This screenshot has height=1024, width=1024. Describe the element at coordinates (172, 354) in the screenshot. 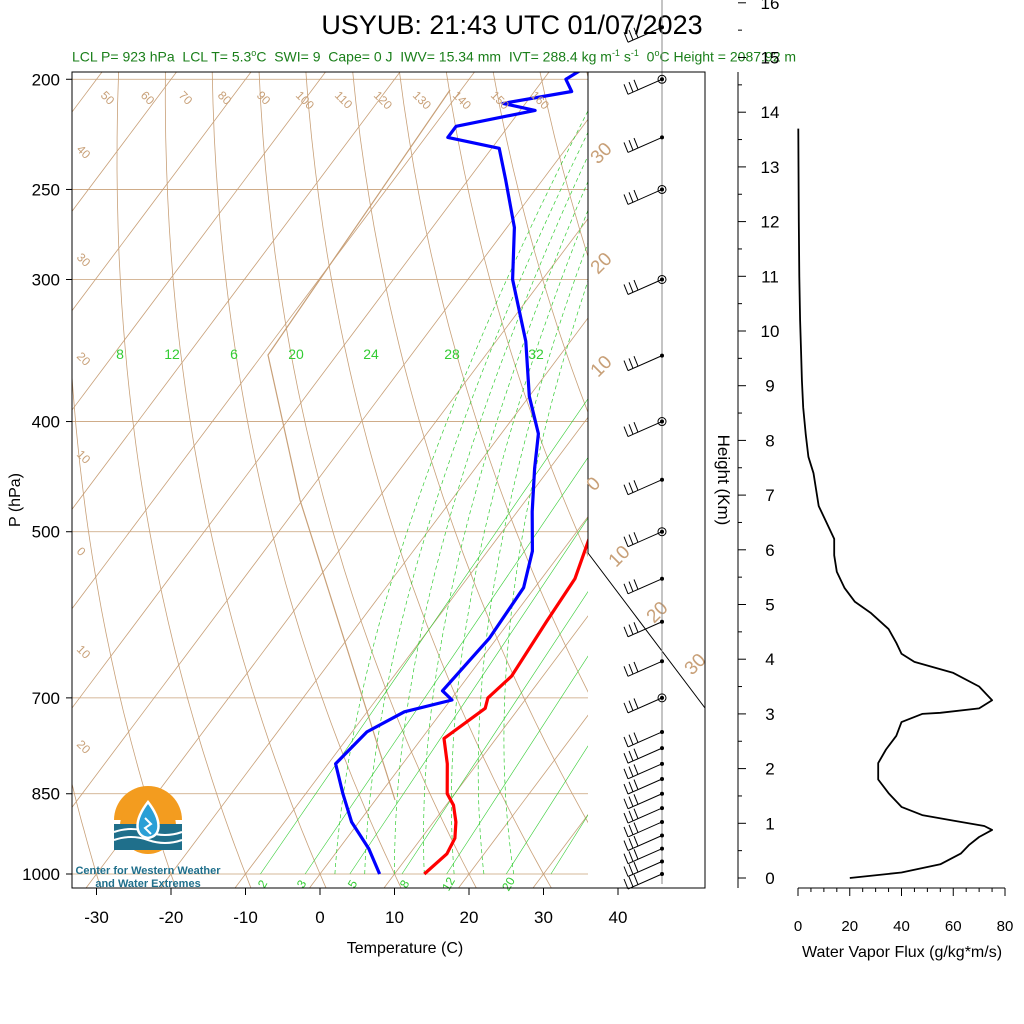

I see `mixing-ratio-label: 12` at that location.